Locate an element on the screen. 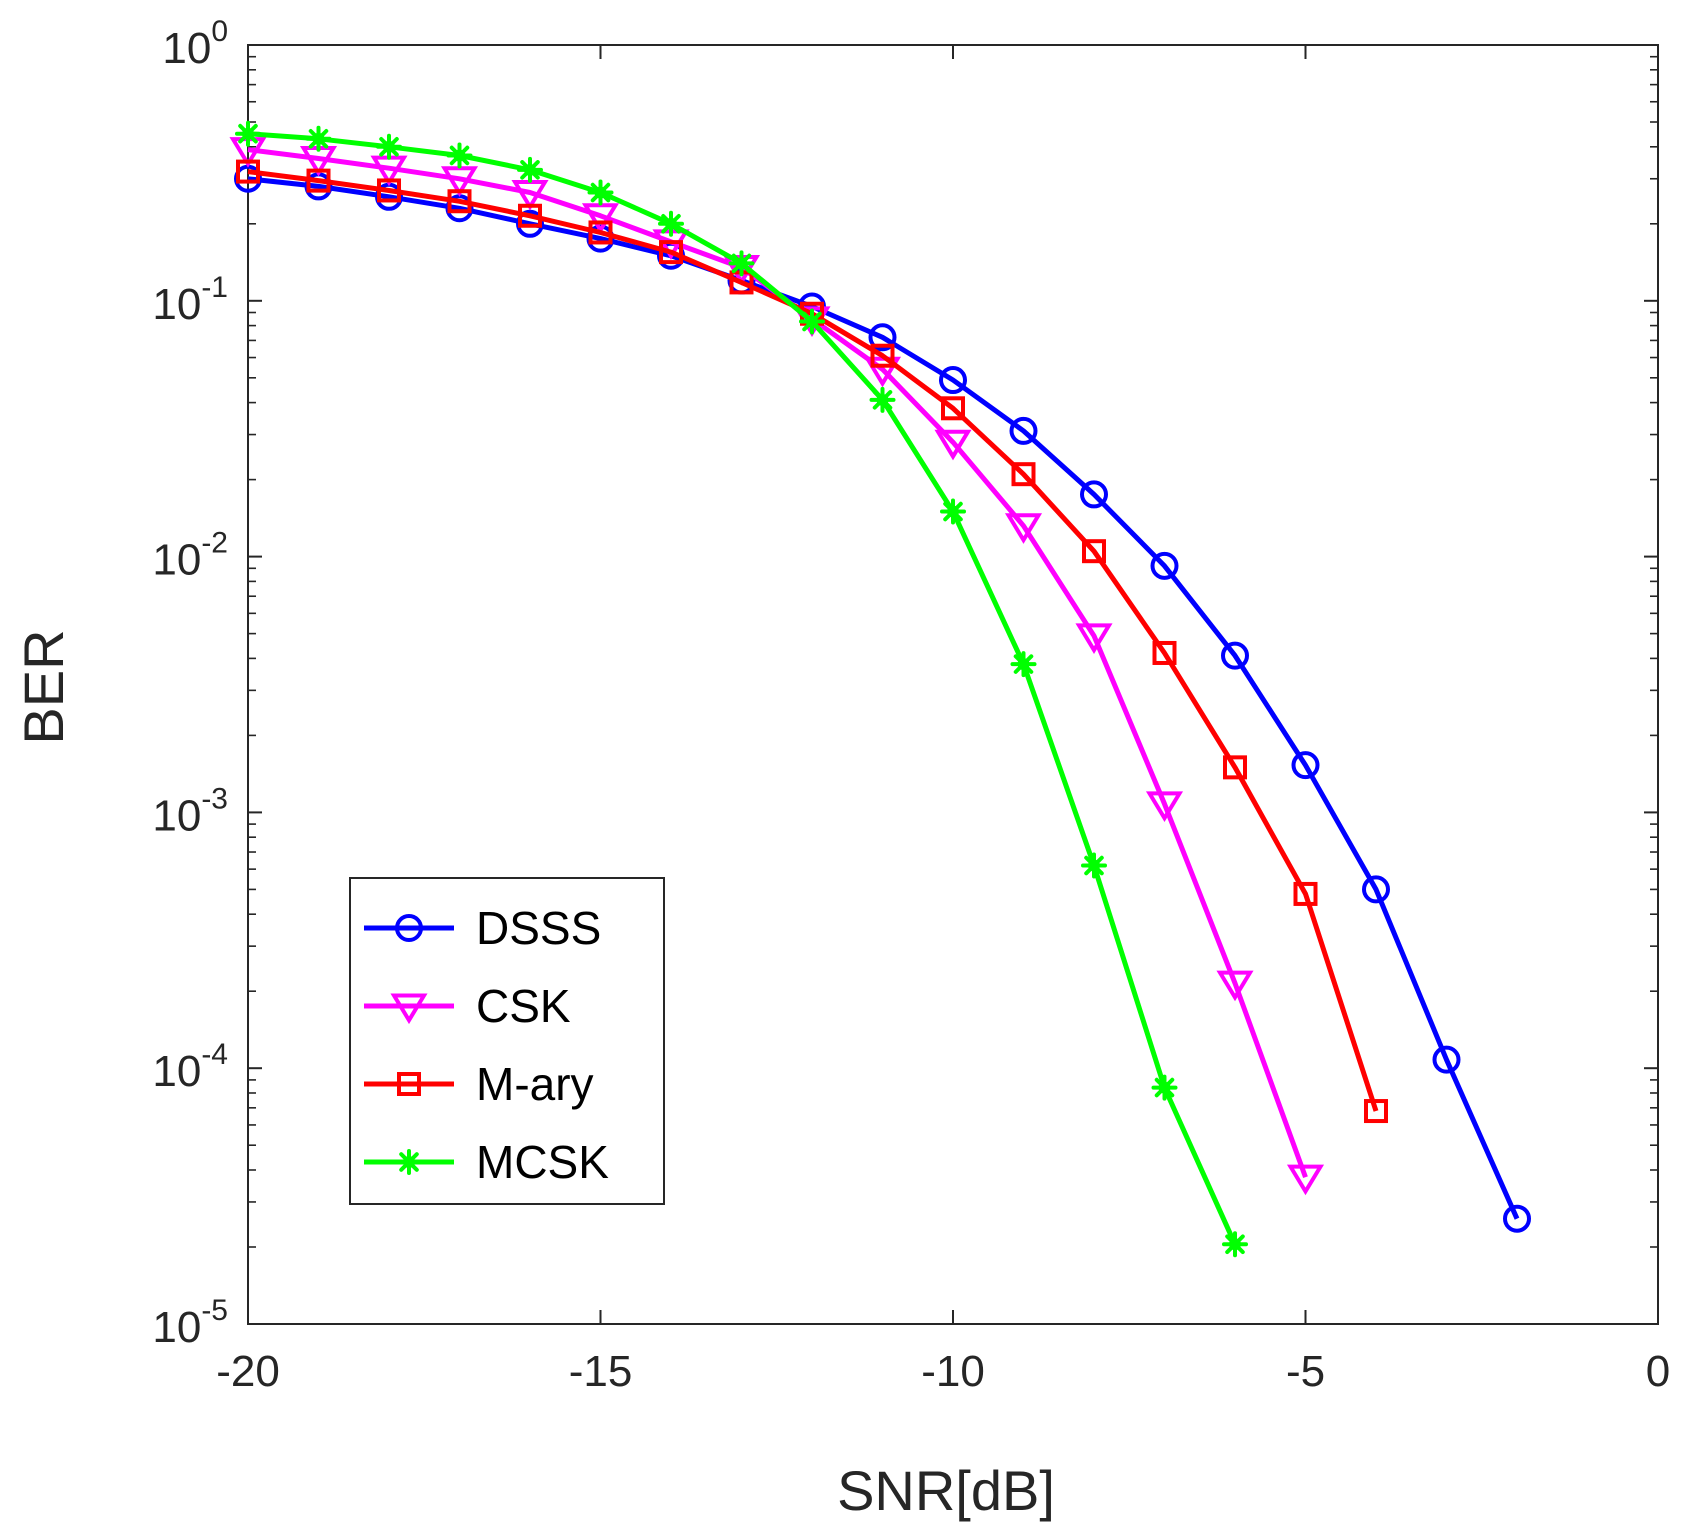 This screenshot has width=1691, height=1529. y-axis-label: BER is located at coordinates (43, 686).